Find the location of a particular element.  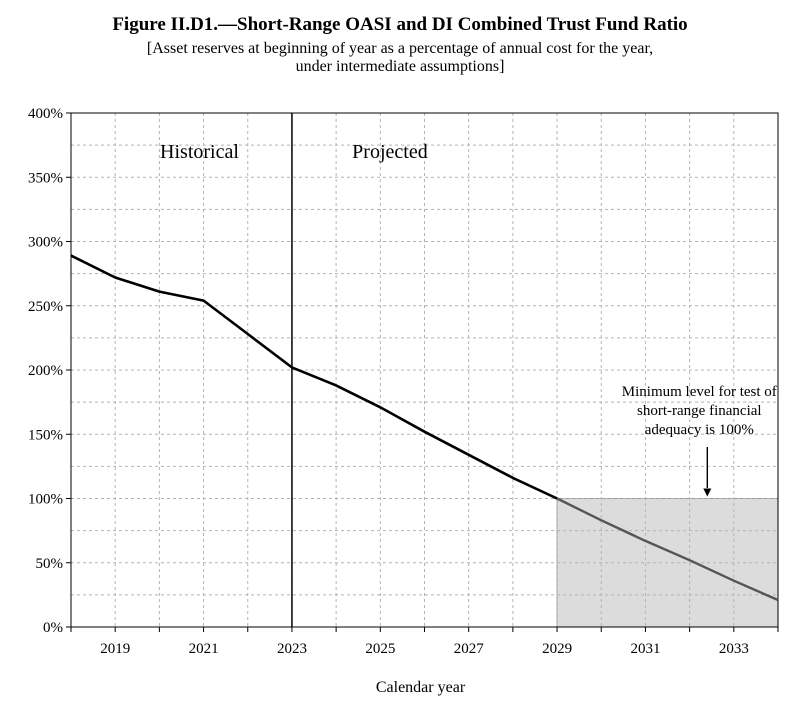

projected-label: Projected is located at coordinates (390, 152).